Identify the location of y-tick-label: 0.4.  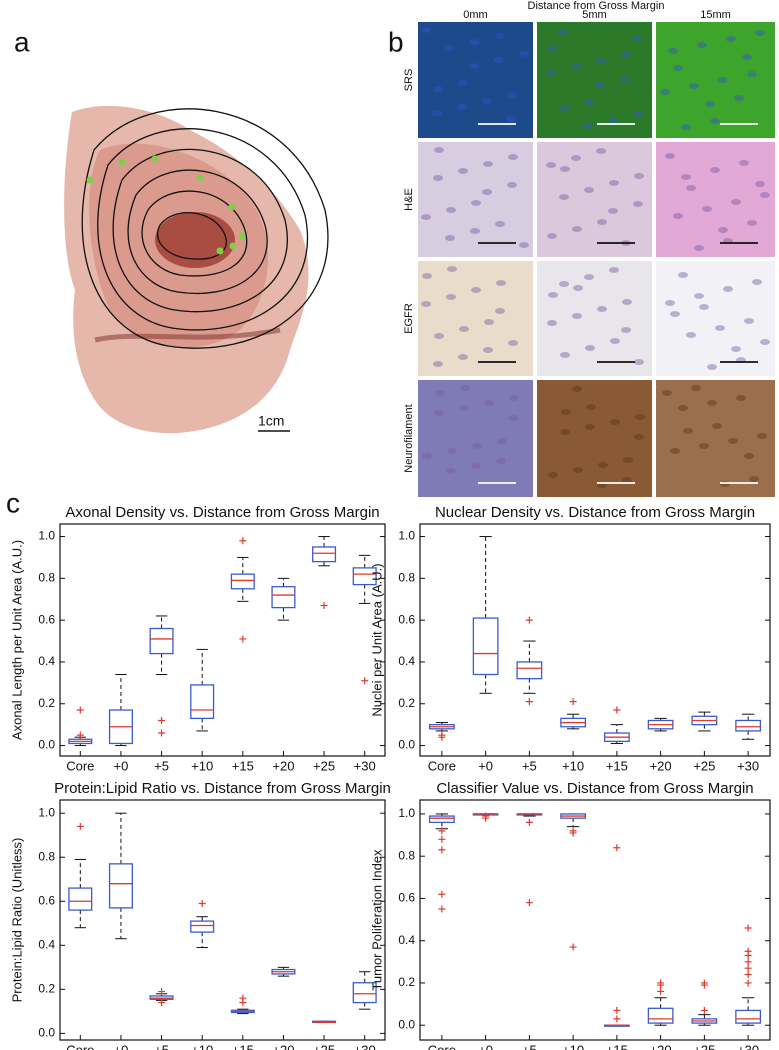
(46, 661).